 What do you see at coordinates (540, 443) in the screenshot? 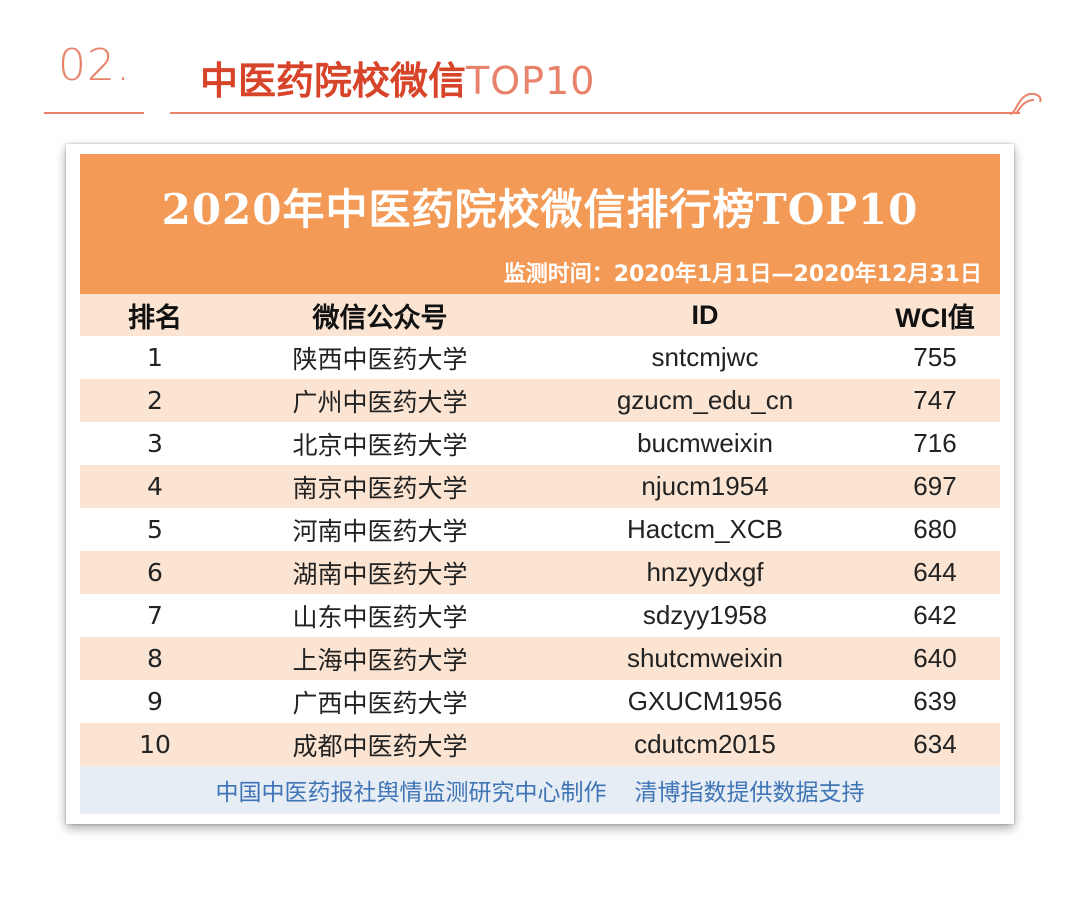
I see `table-row: 3 北京中医药大学 bucmweixin 716` at bounding box center [540, 443].